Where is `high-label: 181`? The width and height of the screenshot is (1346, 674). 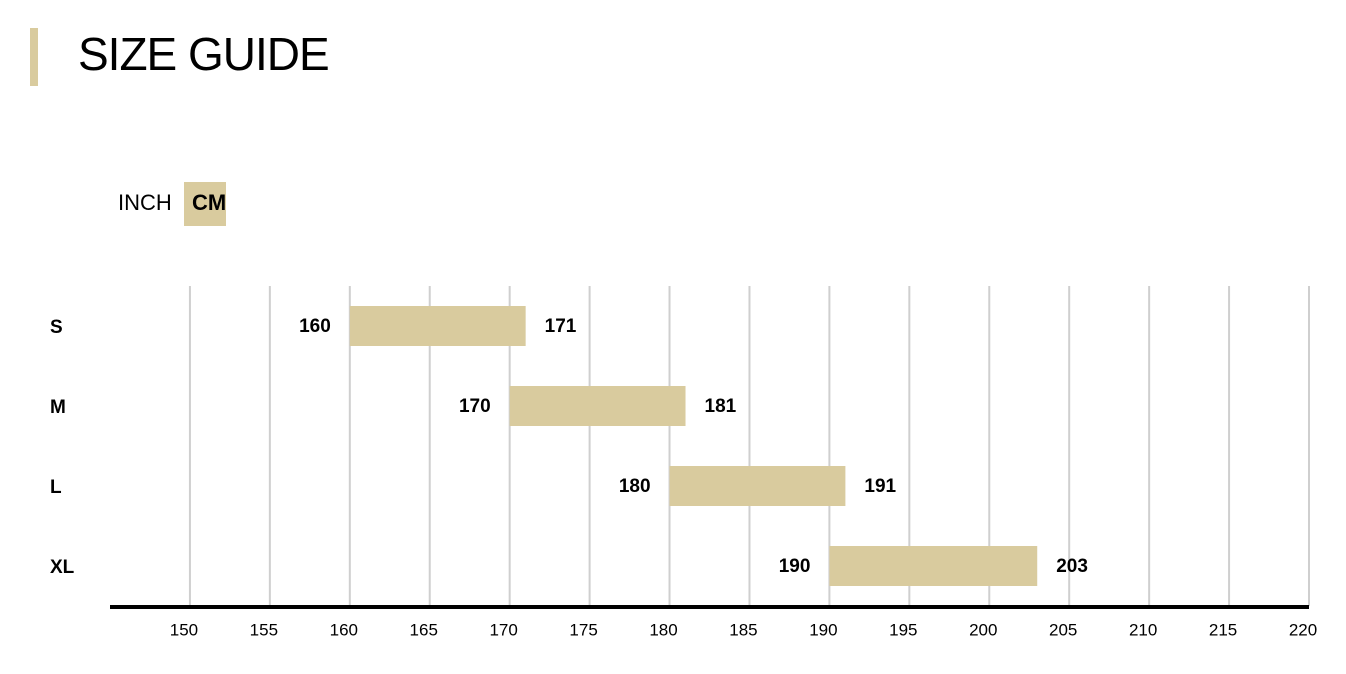 high-label: 181 is located at coordinates (721, 406).